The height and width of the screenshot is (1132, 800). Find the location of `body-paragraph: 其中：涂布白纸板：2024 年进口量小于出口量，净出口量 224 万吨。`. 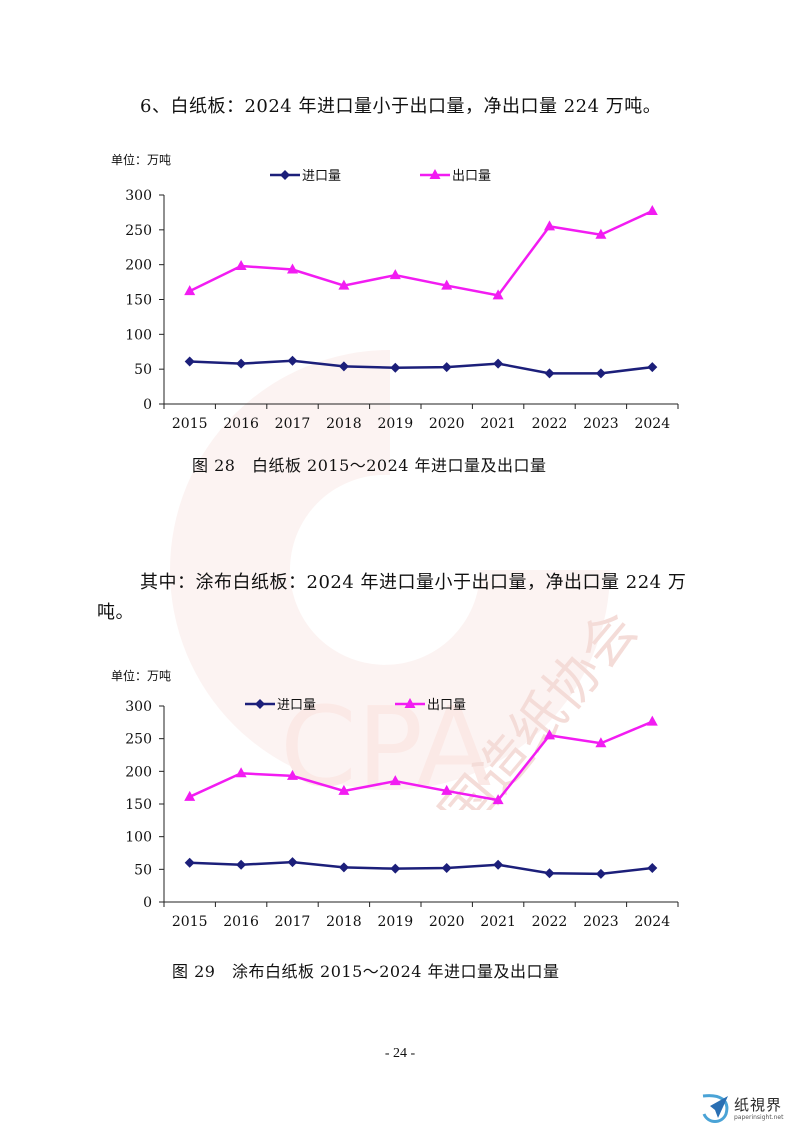

body-paragraph: 其中：涂布白纸板：2024 年进口量小于出口量，净出口量 224 万吨。 is located at coordinates (392, 597).